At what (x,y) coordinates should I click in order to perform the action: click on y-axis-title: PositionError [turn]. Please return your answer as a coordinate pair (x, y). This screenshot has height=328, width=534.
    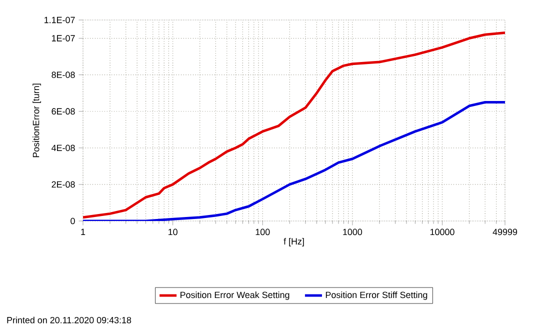
    Looking at the image, I should click on (36, 121).